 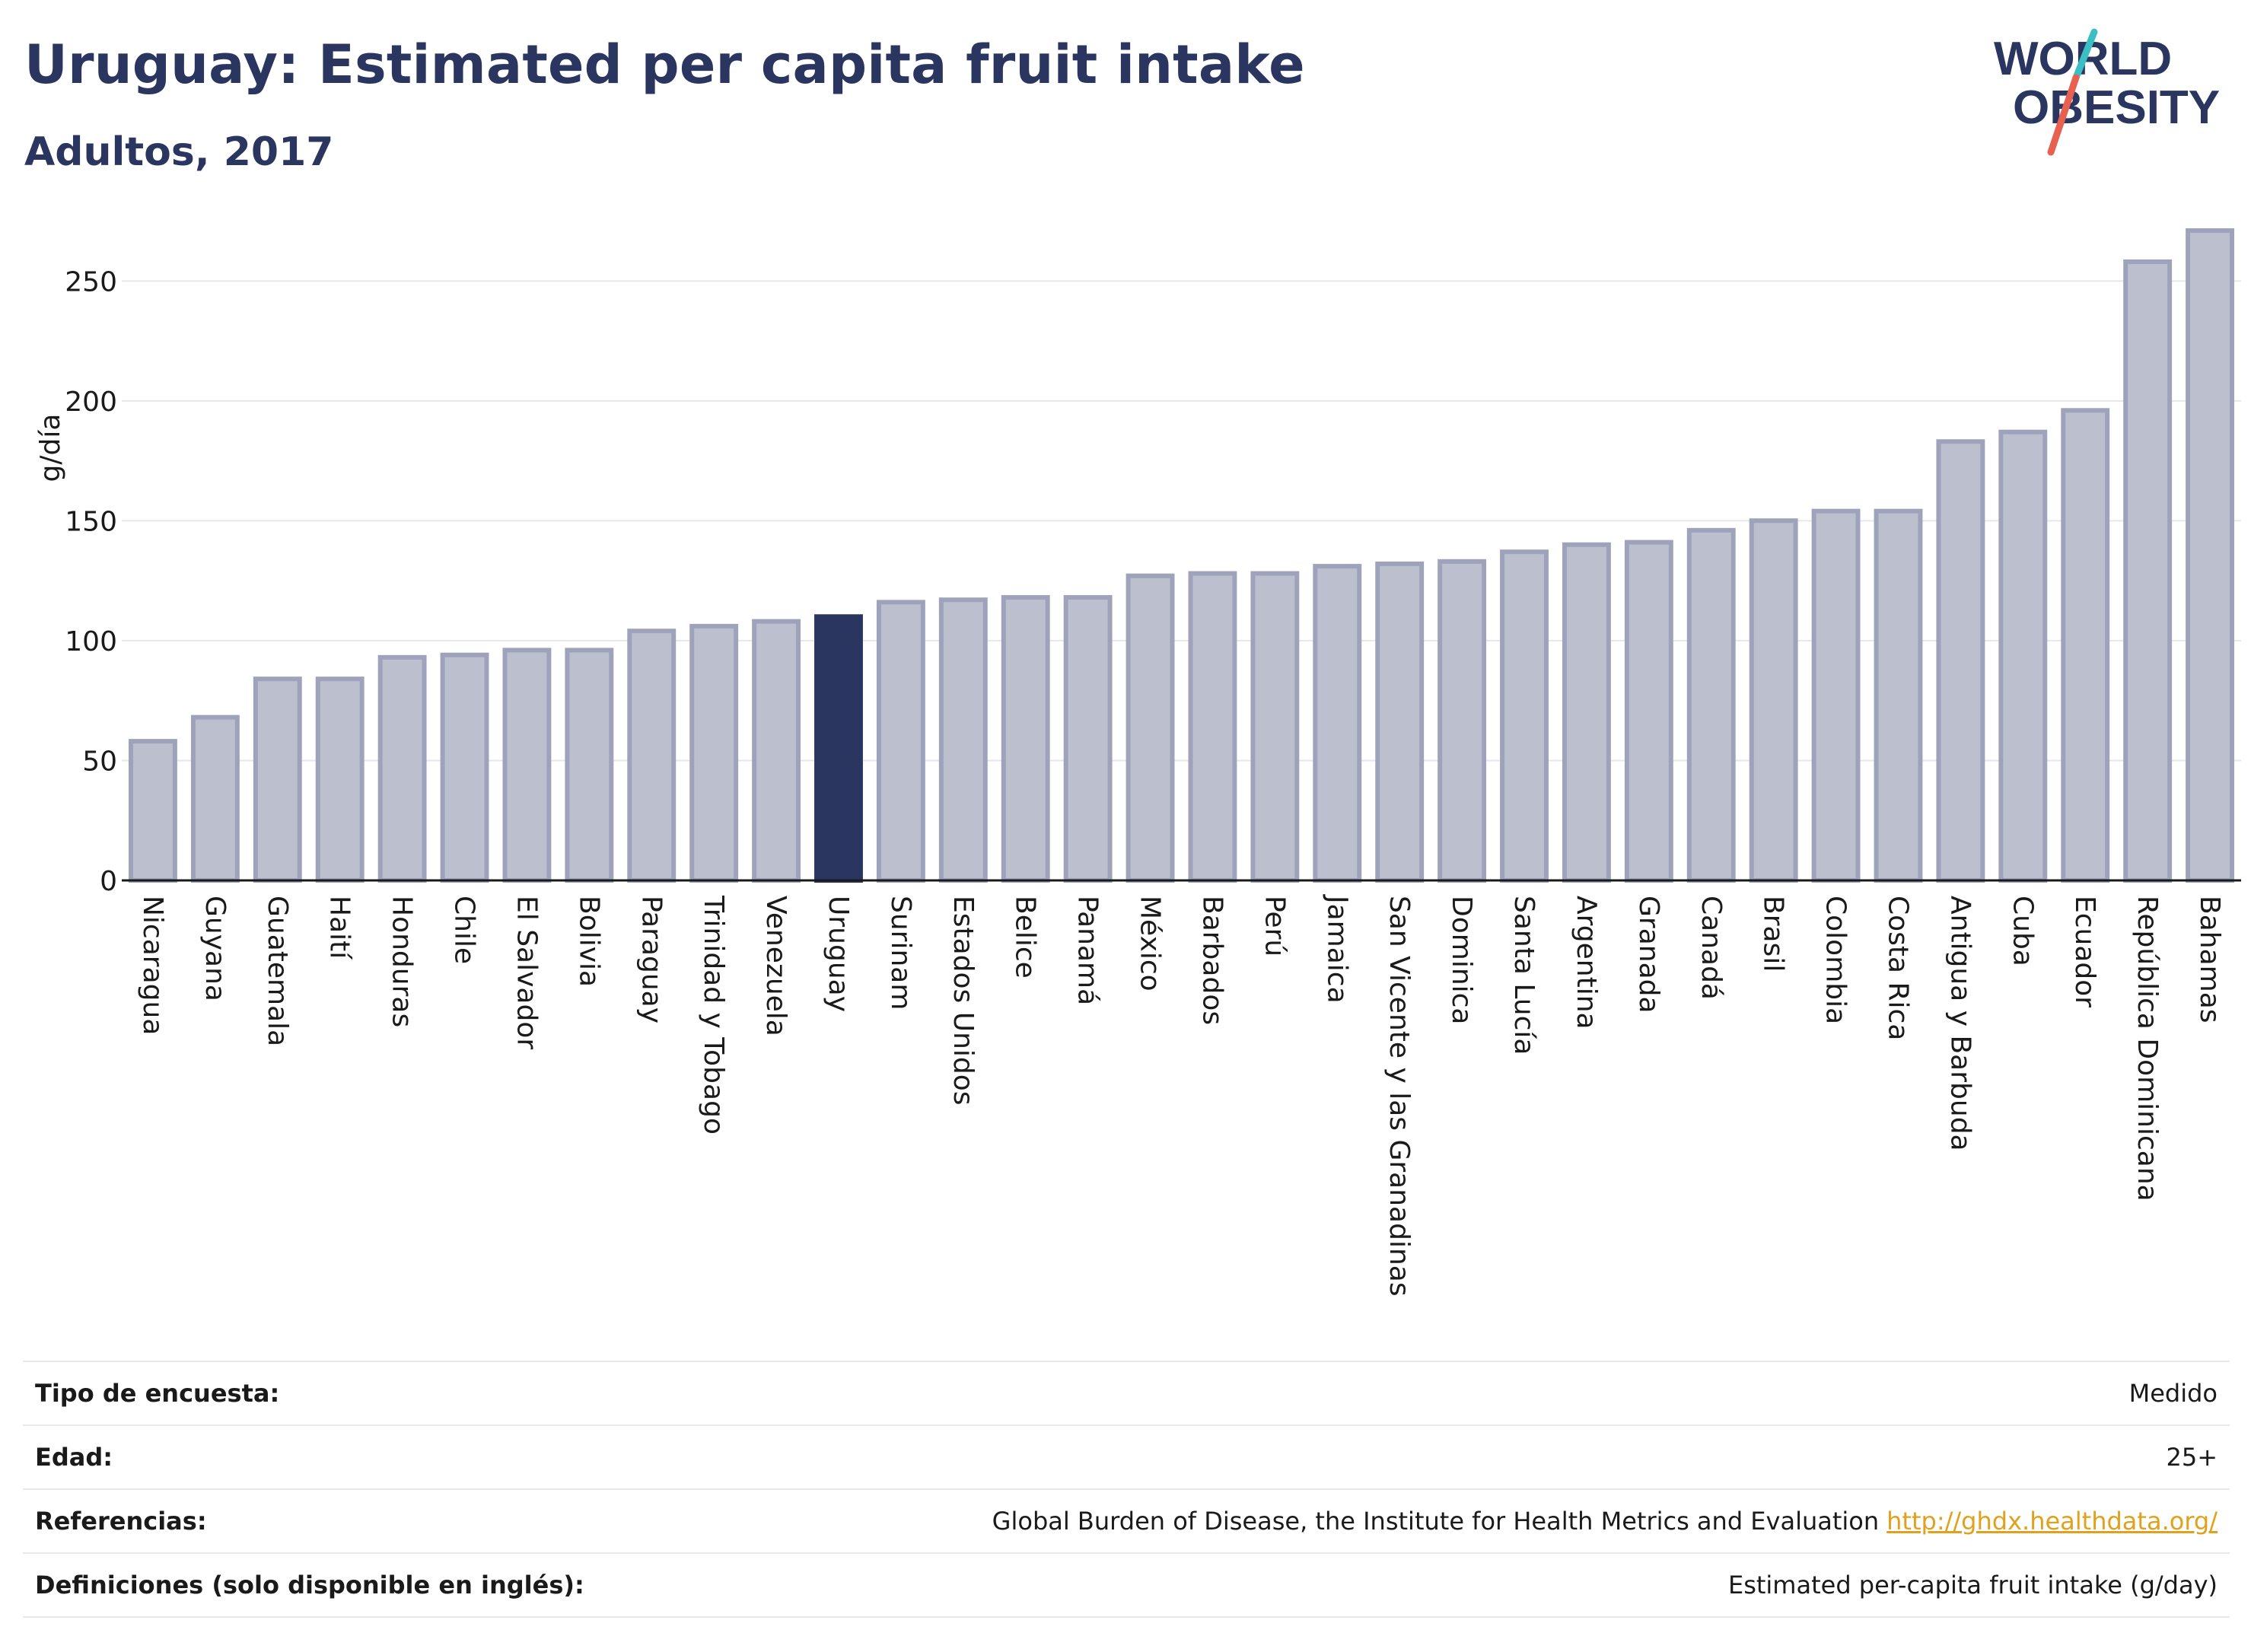 I want to click on x-tick-label: Belice, so click(x=1025, y=937).